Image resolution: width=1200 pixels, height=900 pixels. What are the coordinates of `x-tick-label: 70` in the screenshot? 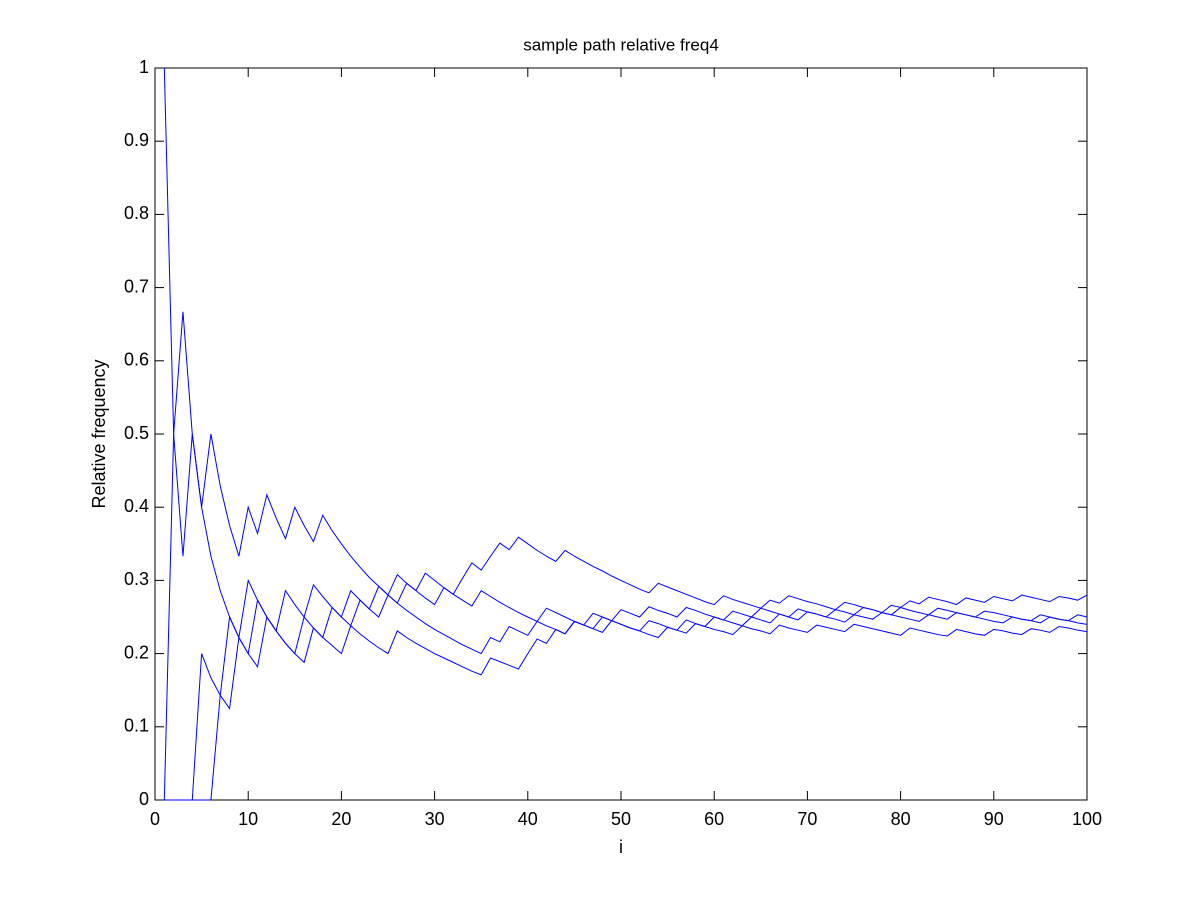 It's located at (807, 819).